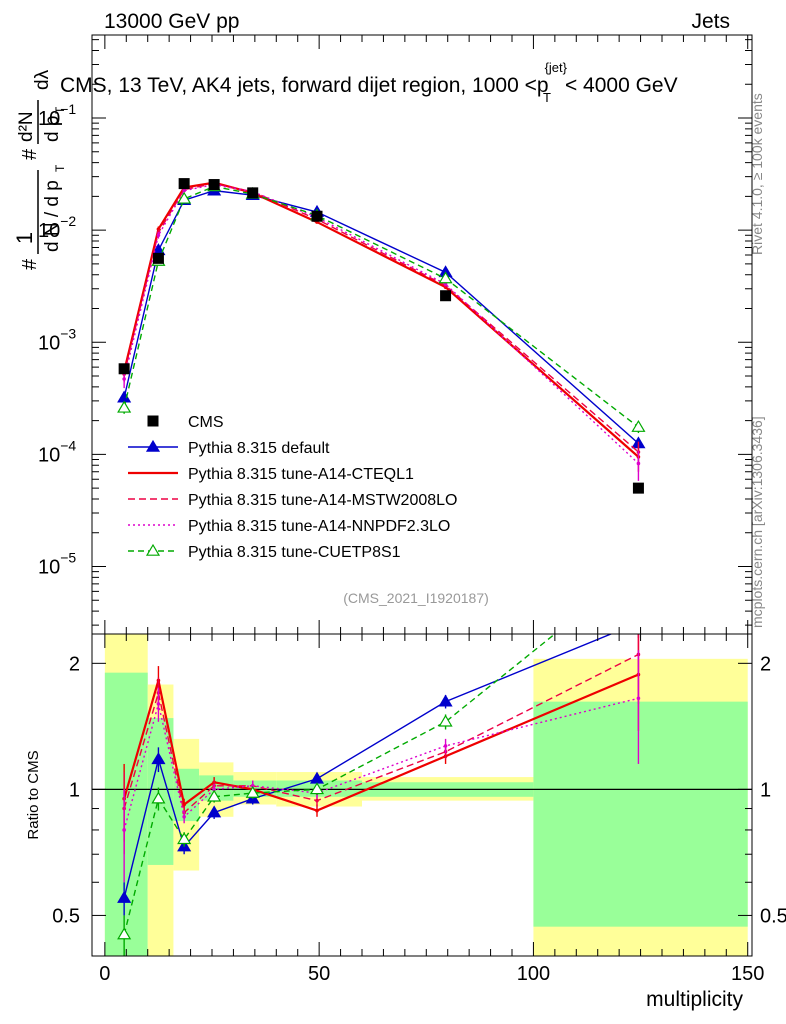 The width and height of the screenshot is (786, 1024). Describe the element at coordinates (104, 974) in the screenshot. I see `ratio-xtick-label: 0` at that location.